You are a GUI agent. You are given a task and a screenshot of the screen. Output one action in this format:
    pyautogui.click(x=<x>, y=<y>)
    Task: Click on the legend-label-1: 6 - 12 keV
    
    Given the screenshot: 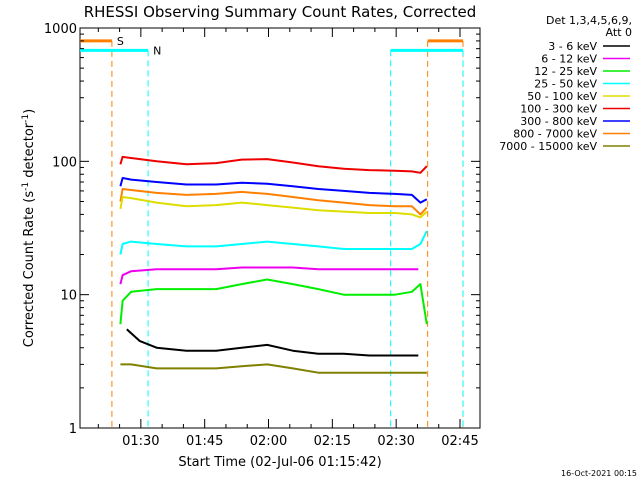 What is the action you would take?
    pyautogui.click(x=569, y=59)
    